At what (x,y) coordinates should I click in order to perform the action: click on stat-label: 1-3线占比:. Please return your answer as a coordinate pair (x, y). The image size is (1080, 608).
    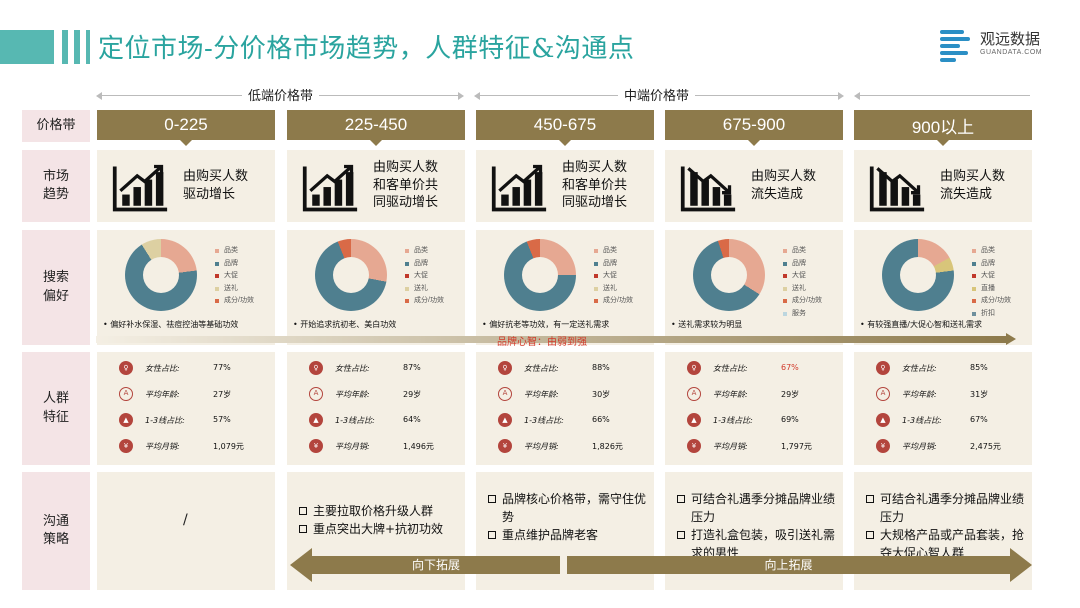
    Looking at the image, I should click on (922, 420).